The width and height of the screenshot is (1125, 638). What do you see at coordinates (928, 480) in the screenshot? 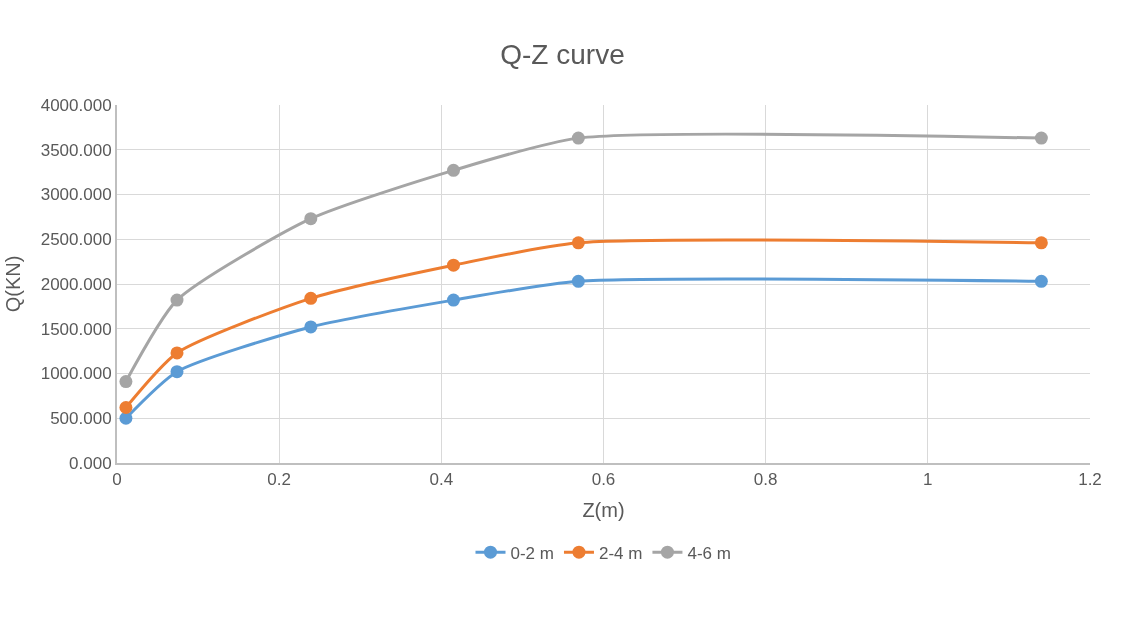
I see `x-tick-label: 1` at bounding box center [928, 480].